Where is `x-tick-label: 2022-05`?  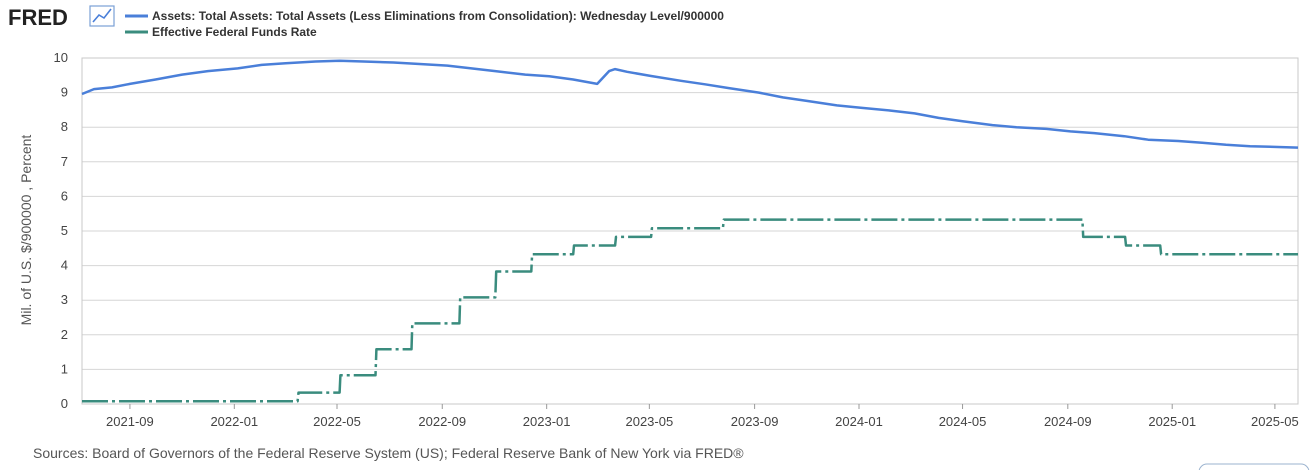 x-tick-label: 2022-05 is located at coordinates (337, 421).